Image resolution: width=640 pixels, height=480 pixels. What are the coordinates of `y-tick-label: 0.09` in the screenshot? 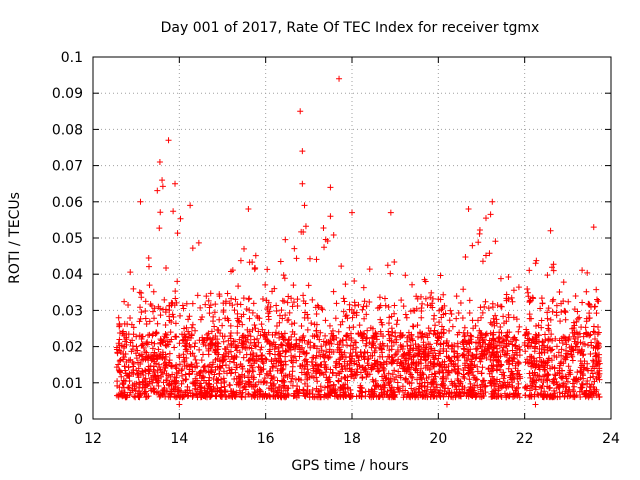 It's located at (67, 94).